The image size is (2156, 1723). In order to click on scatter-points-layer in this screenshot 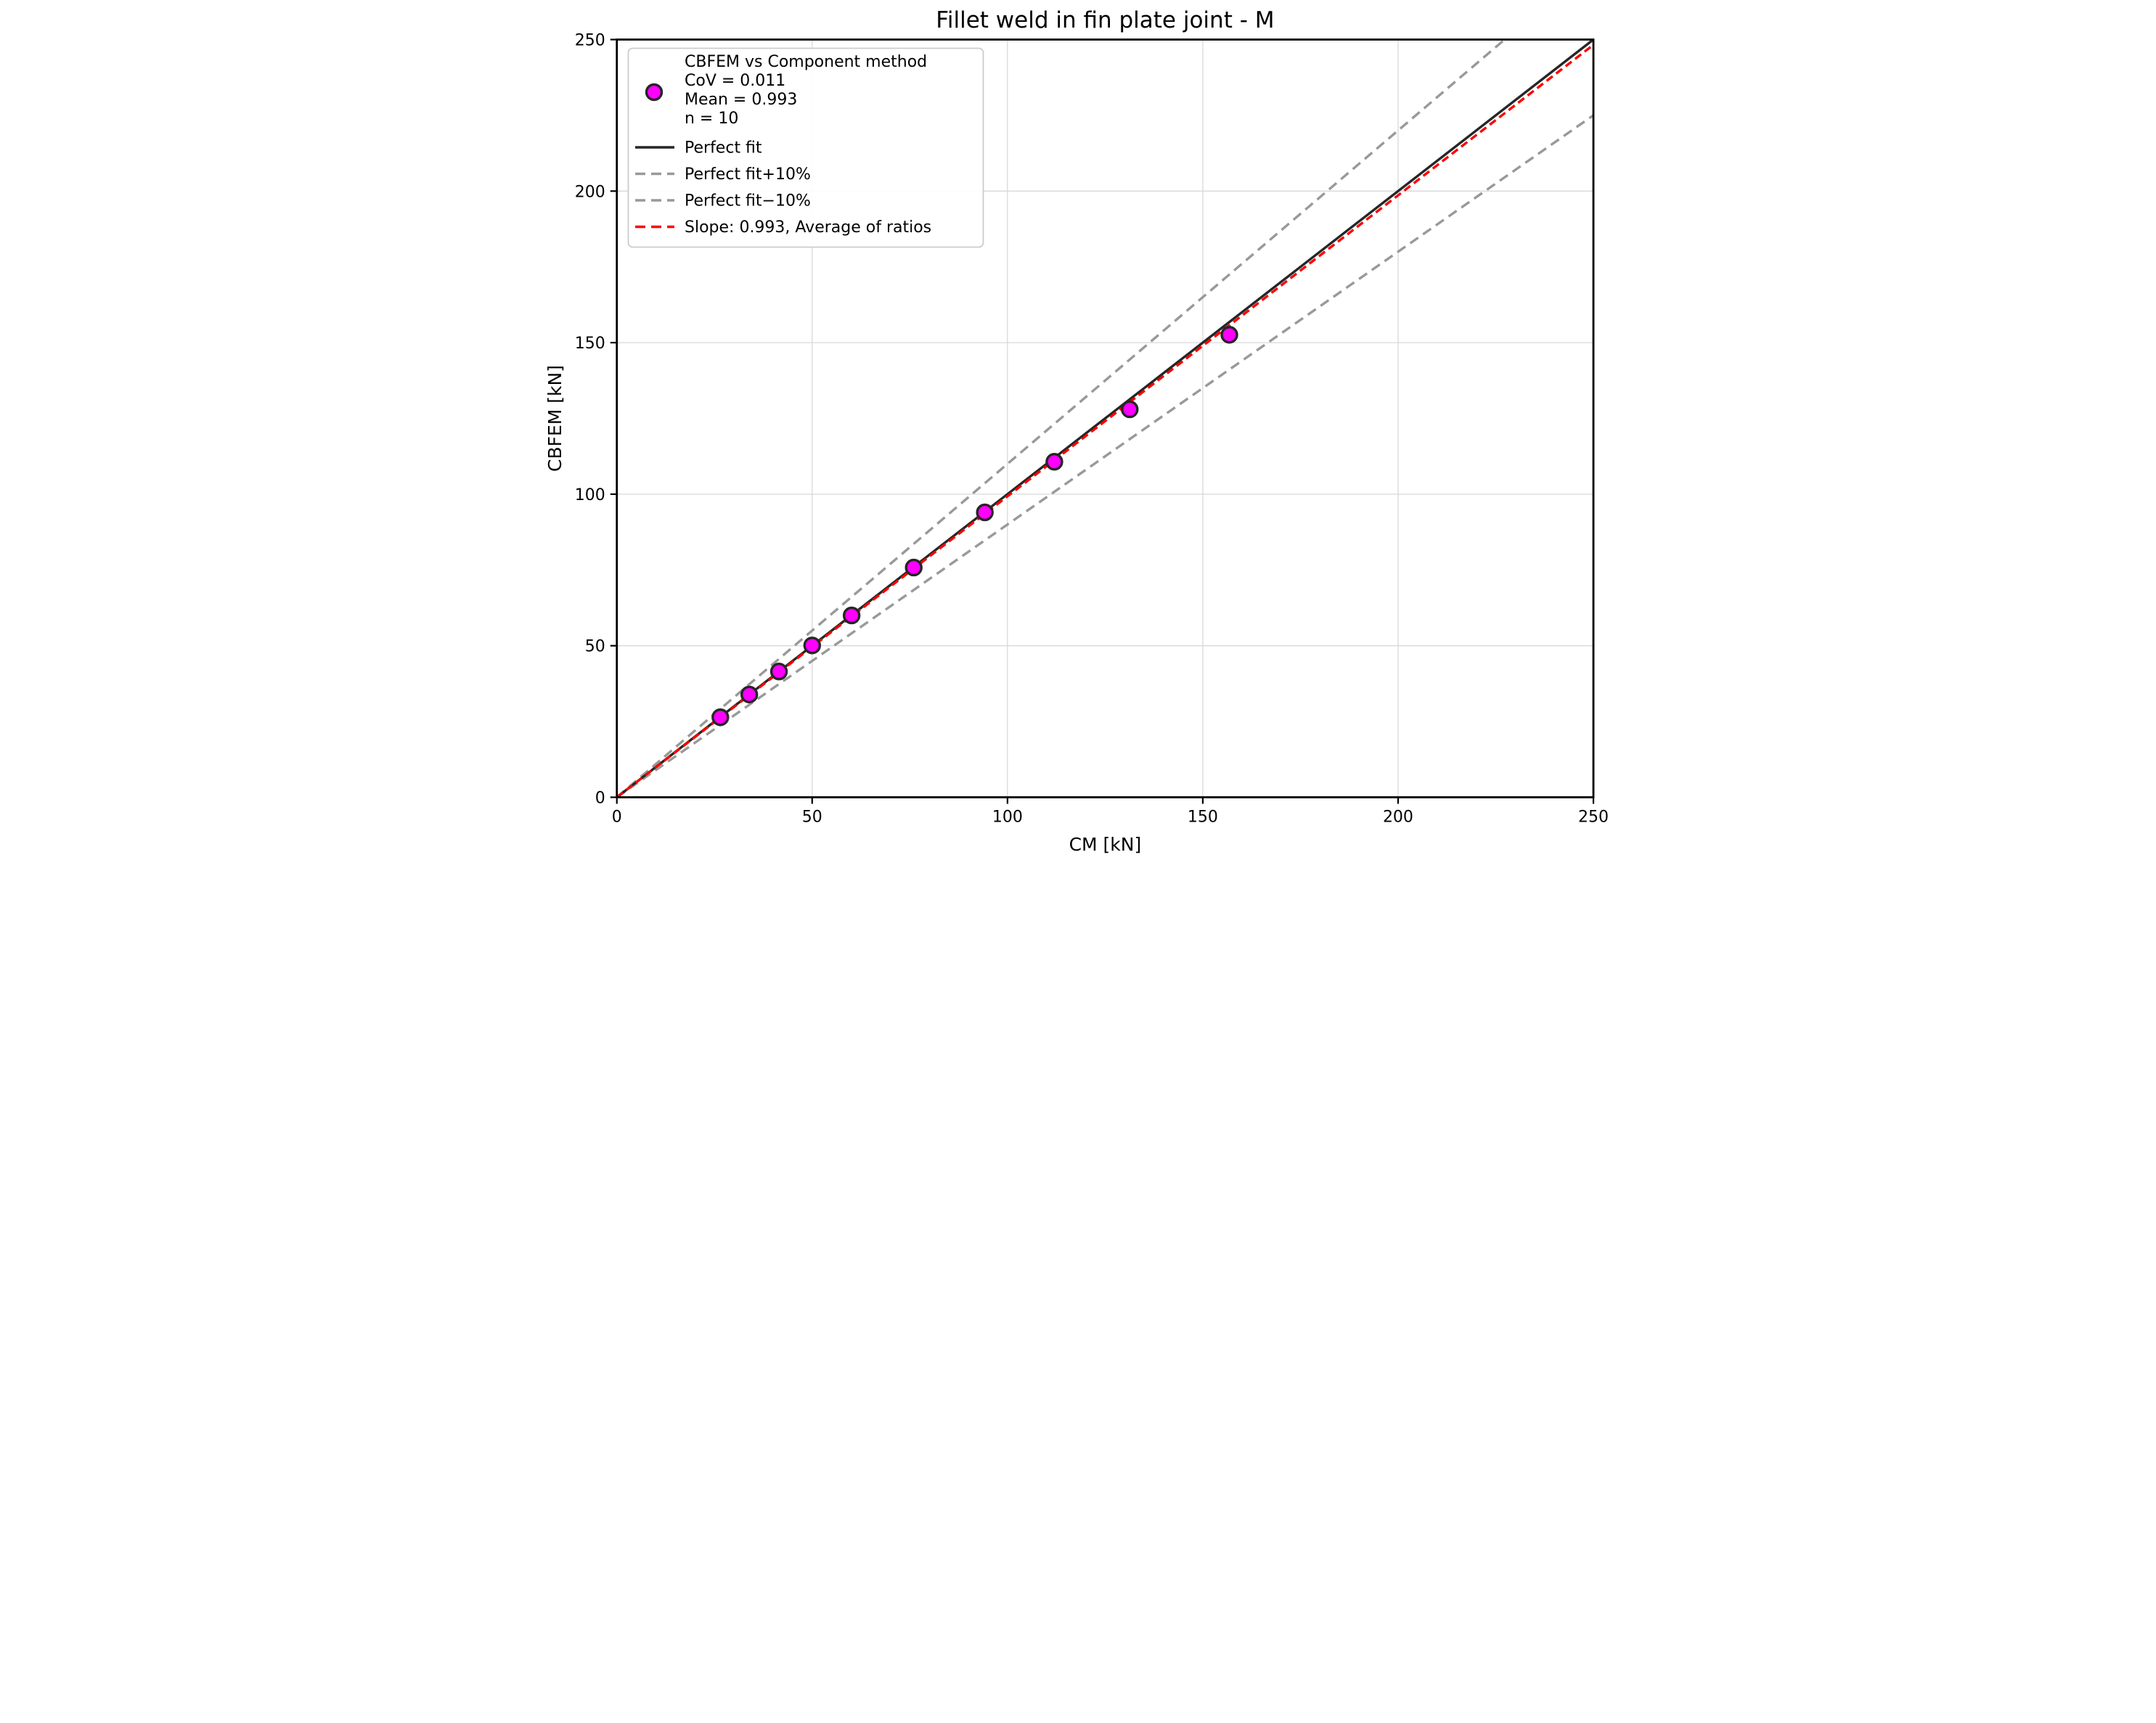, I will do `click(975, 526)`.